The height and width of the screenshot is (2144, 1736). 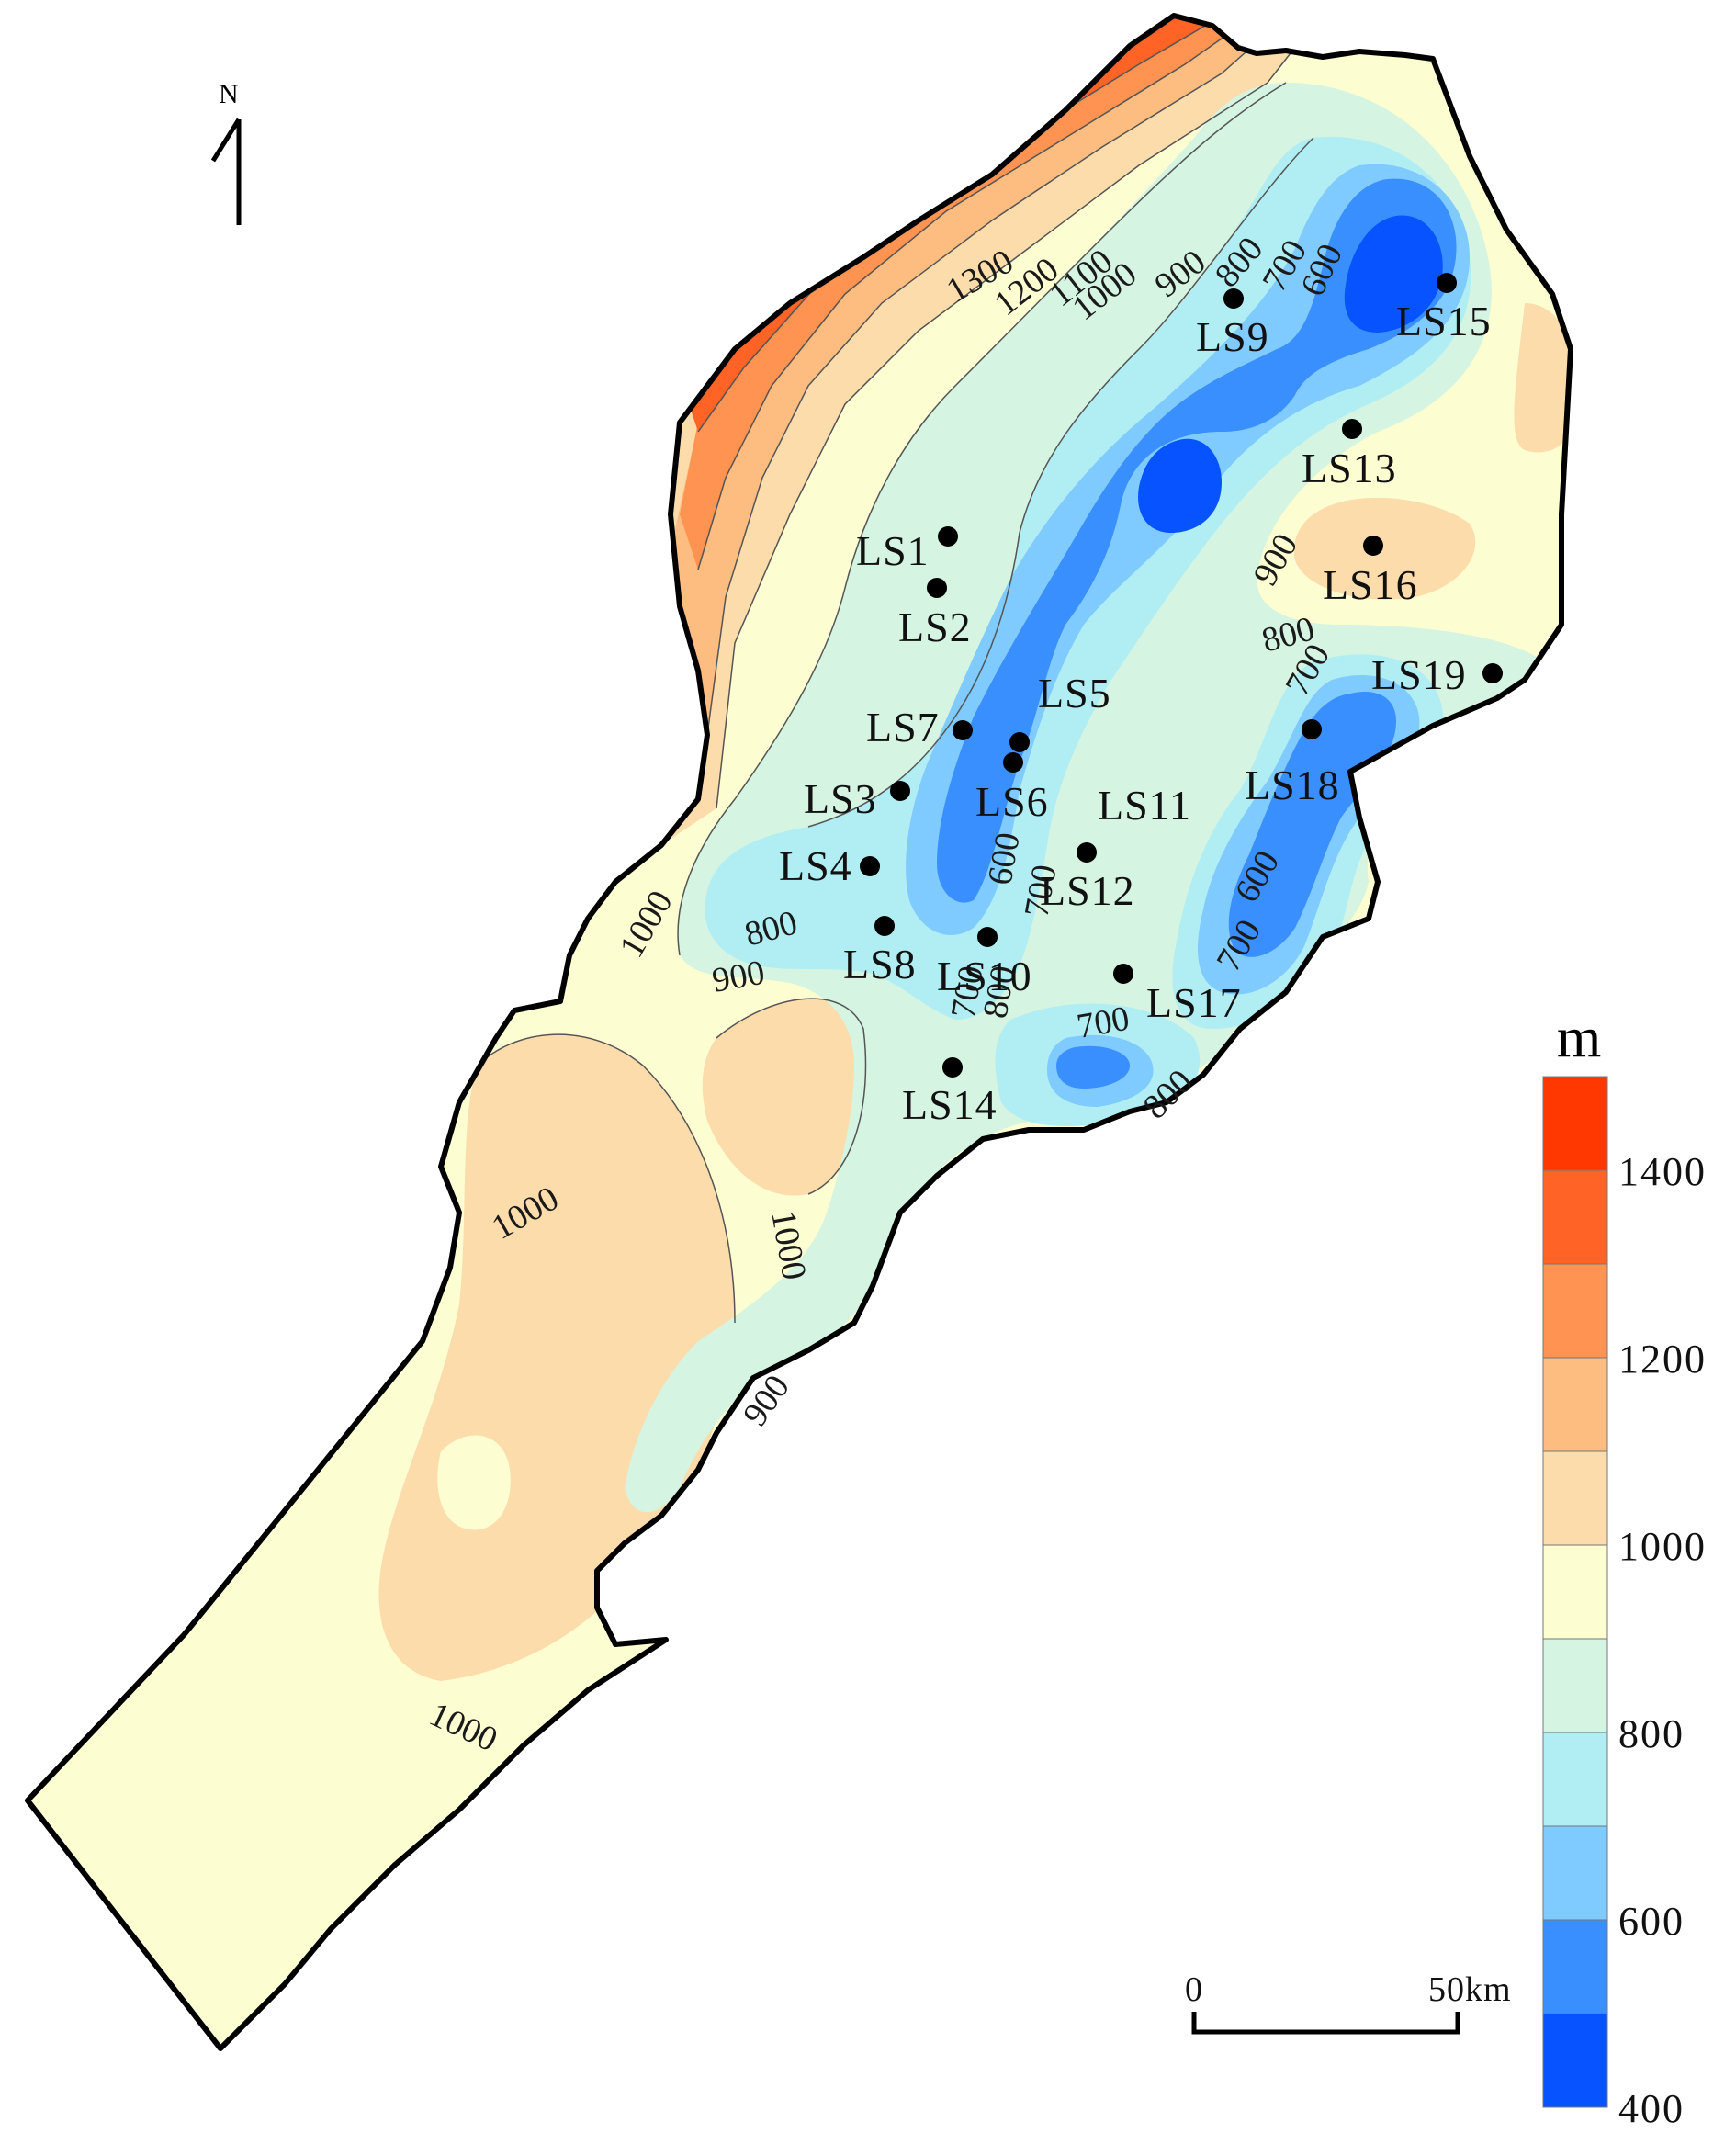 What do you see at coordinates (1579, 1038) in the screenshot?
I see `legend-unit-title: m` at bounding box center [1579, 1038].